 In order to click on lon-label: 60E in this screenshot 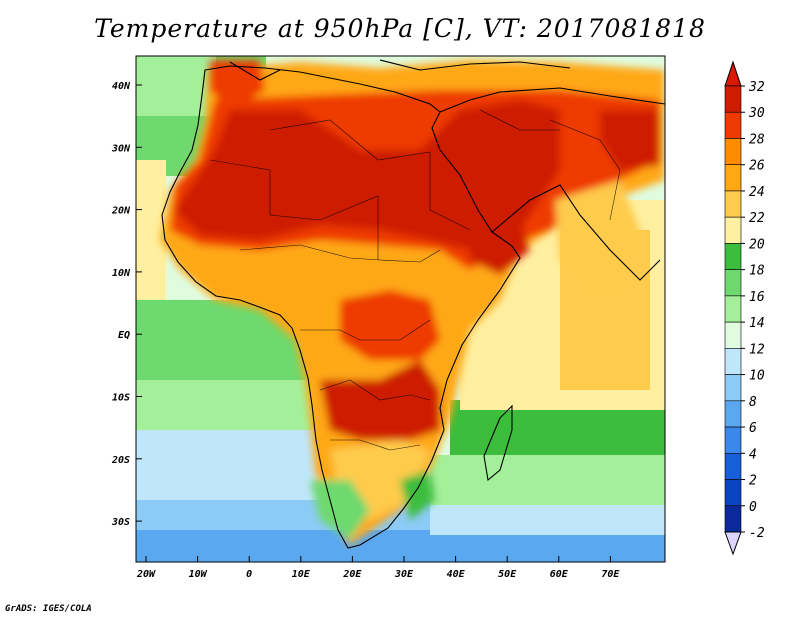, I will do `click(559, 574)`.